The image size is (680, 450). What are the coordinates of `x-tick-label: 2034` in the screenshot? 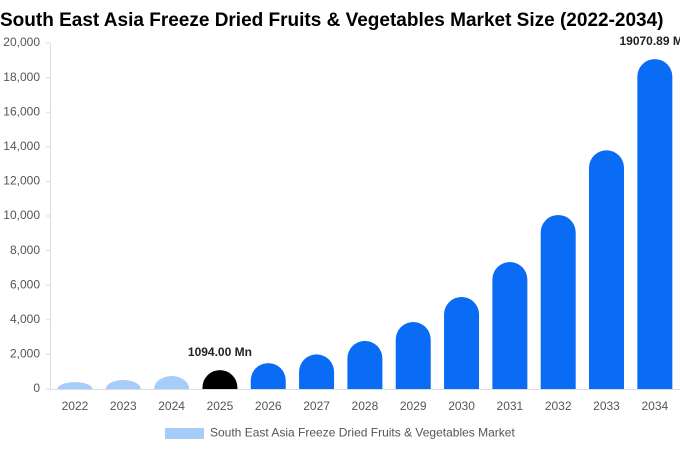 It's located at (654, 406).